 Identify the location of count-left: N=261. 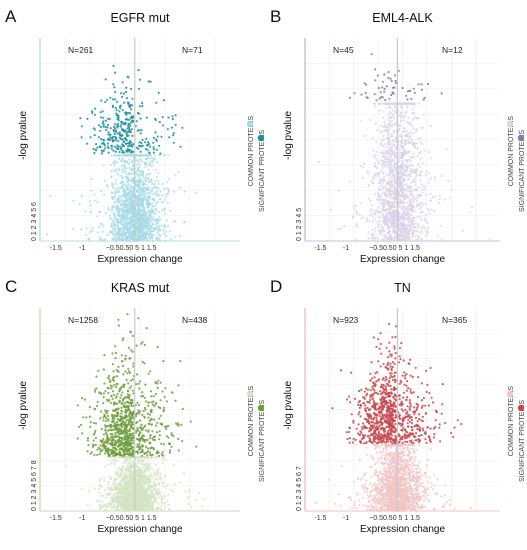
(81, 50).